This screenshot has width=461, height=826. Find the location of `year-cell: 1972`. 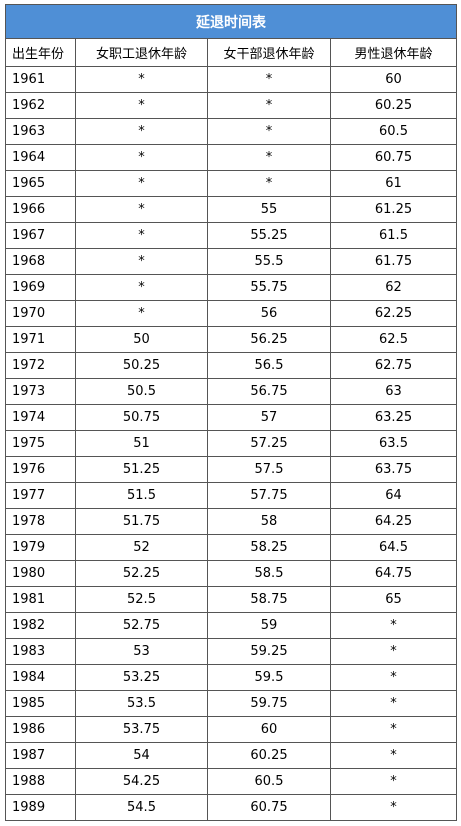

year-cell: 1972 is located at coordinates (40, 365).